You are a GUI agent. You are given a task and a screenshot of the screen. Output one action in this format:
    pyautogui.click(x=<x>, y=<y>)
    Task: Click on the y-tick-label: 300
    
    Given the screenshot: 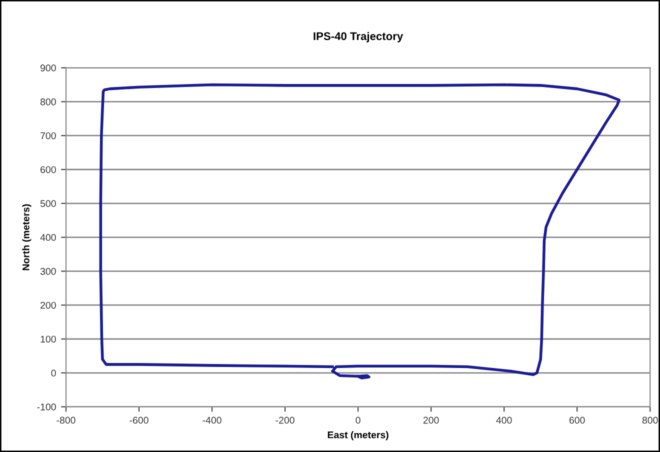 What is the action you would take?
    pyautogui.click(x=48, y=271)
    